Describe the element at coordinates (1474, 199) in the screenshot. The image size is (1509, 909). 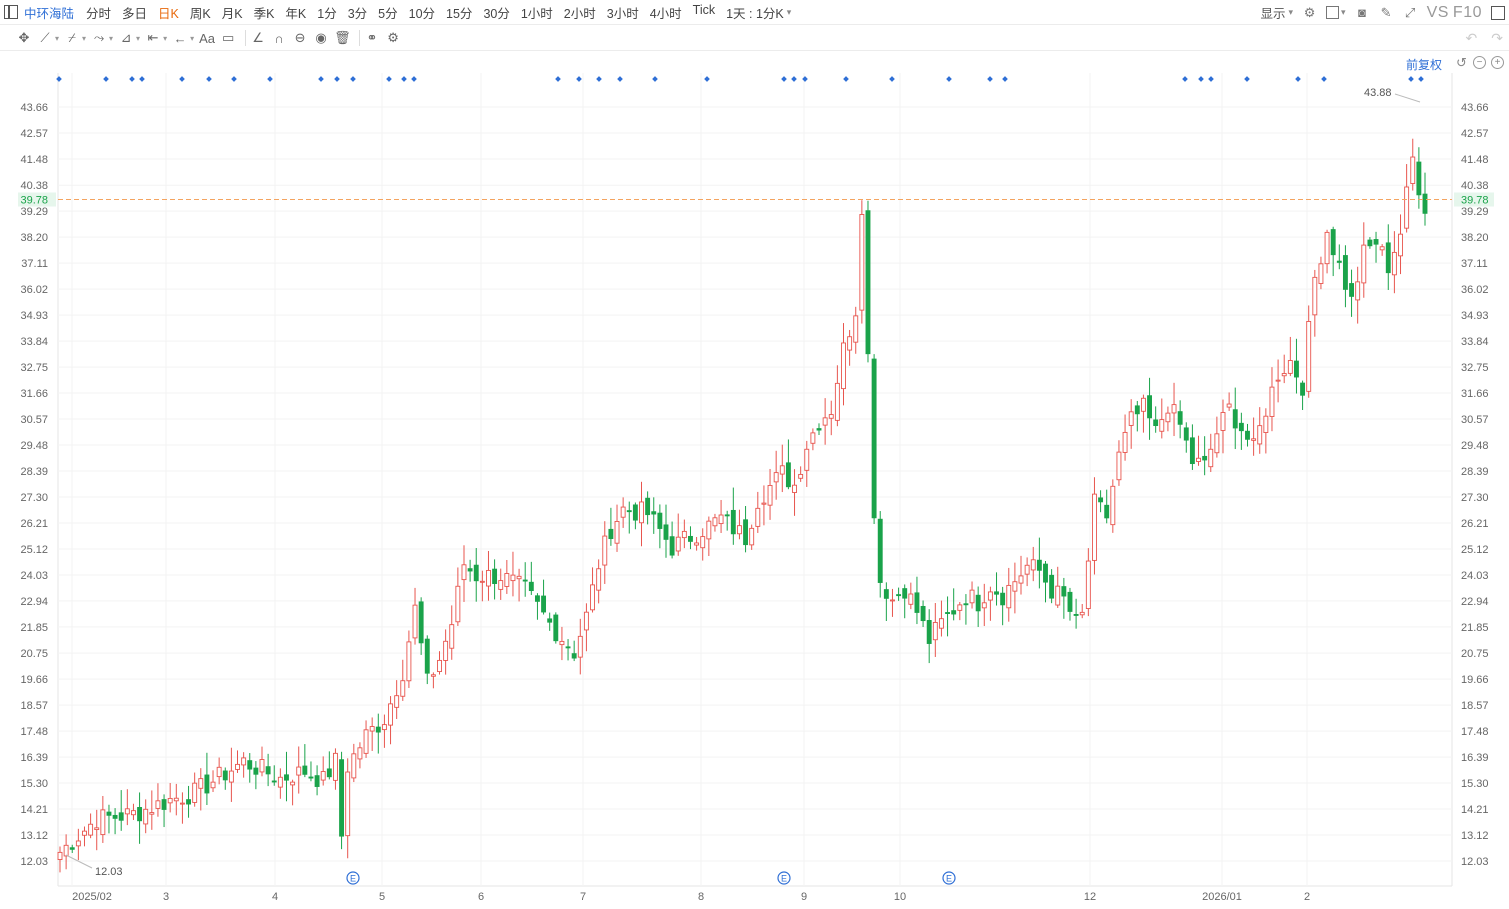
I see `current-price-badge-right` at that location.